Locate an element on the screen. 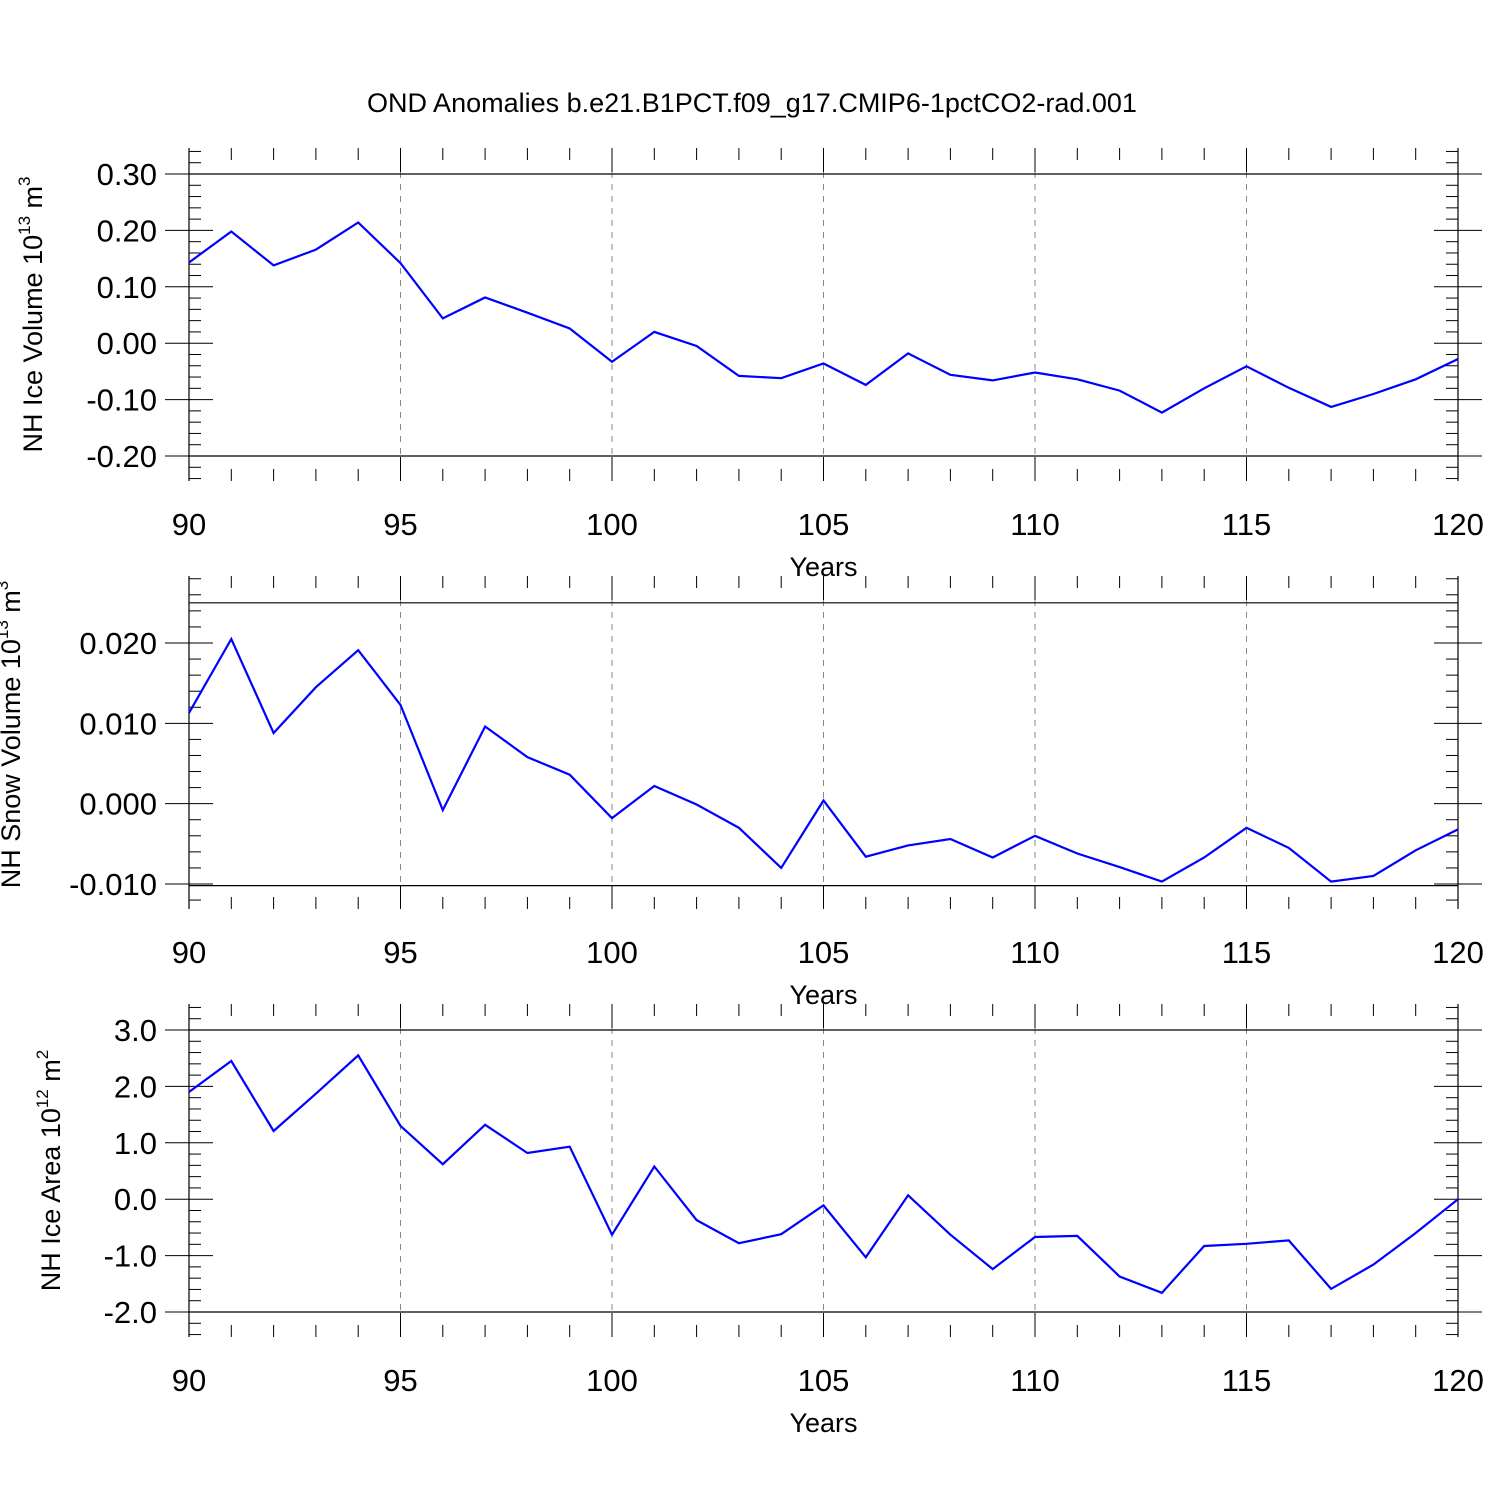 This screenshot has width=1500, height=1500. y-tick-label: 0.20 is located at coordinates (127, 230).